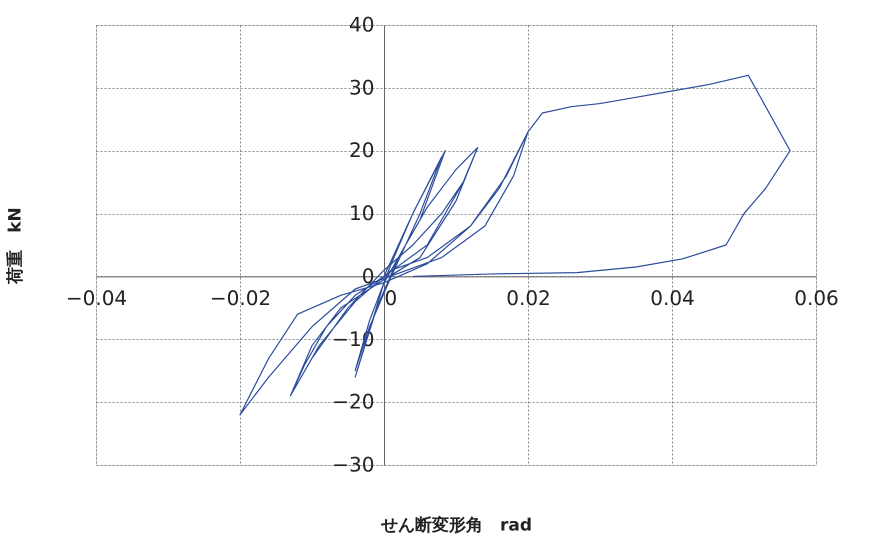 The width and height of the screenshot is (874, 555). What do you see at coordinates (816, 298) in the screenshot?
I see `x-tick-label: 0.06` at bounding box center [816, 298].